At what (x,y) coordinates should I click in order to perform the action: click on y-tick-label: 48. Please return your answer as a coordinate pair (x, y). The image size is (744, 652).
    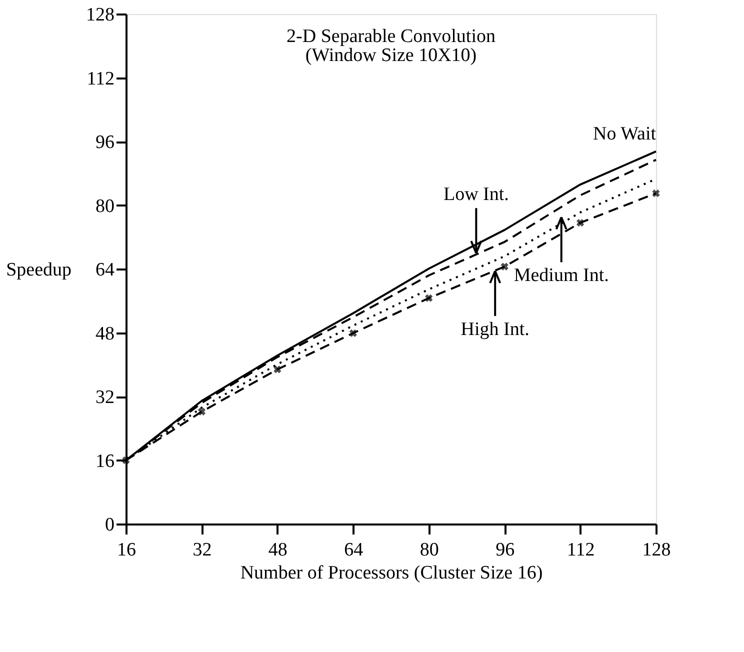
    Looking at the image, I should click on (105, 333).